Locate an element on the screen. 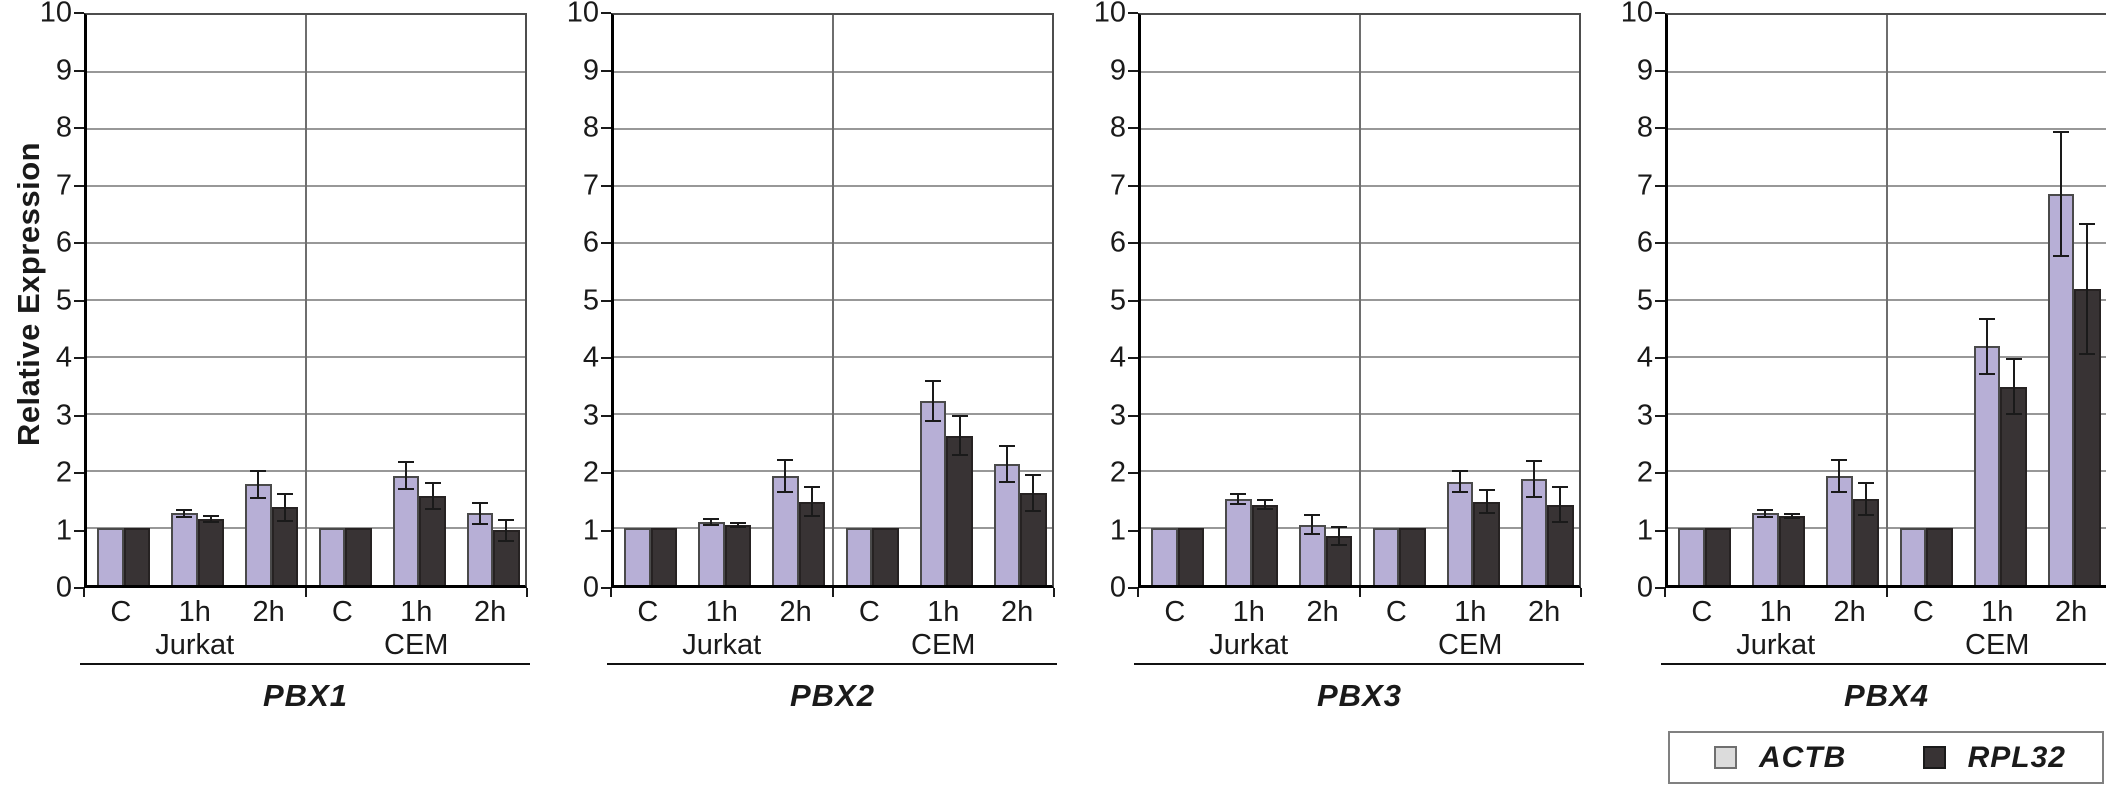 Image resolution: width=2106 pixels, height=790 pixels. bar-actb-cem-2h is located at coordinates (1007, 524).